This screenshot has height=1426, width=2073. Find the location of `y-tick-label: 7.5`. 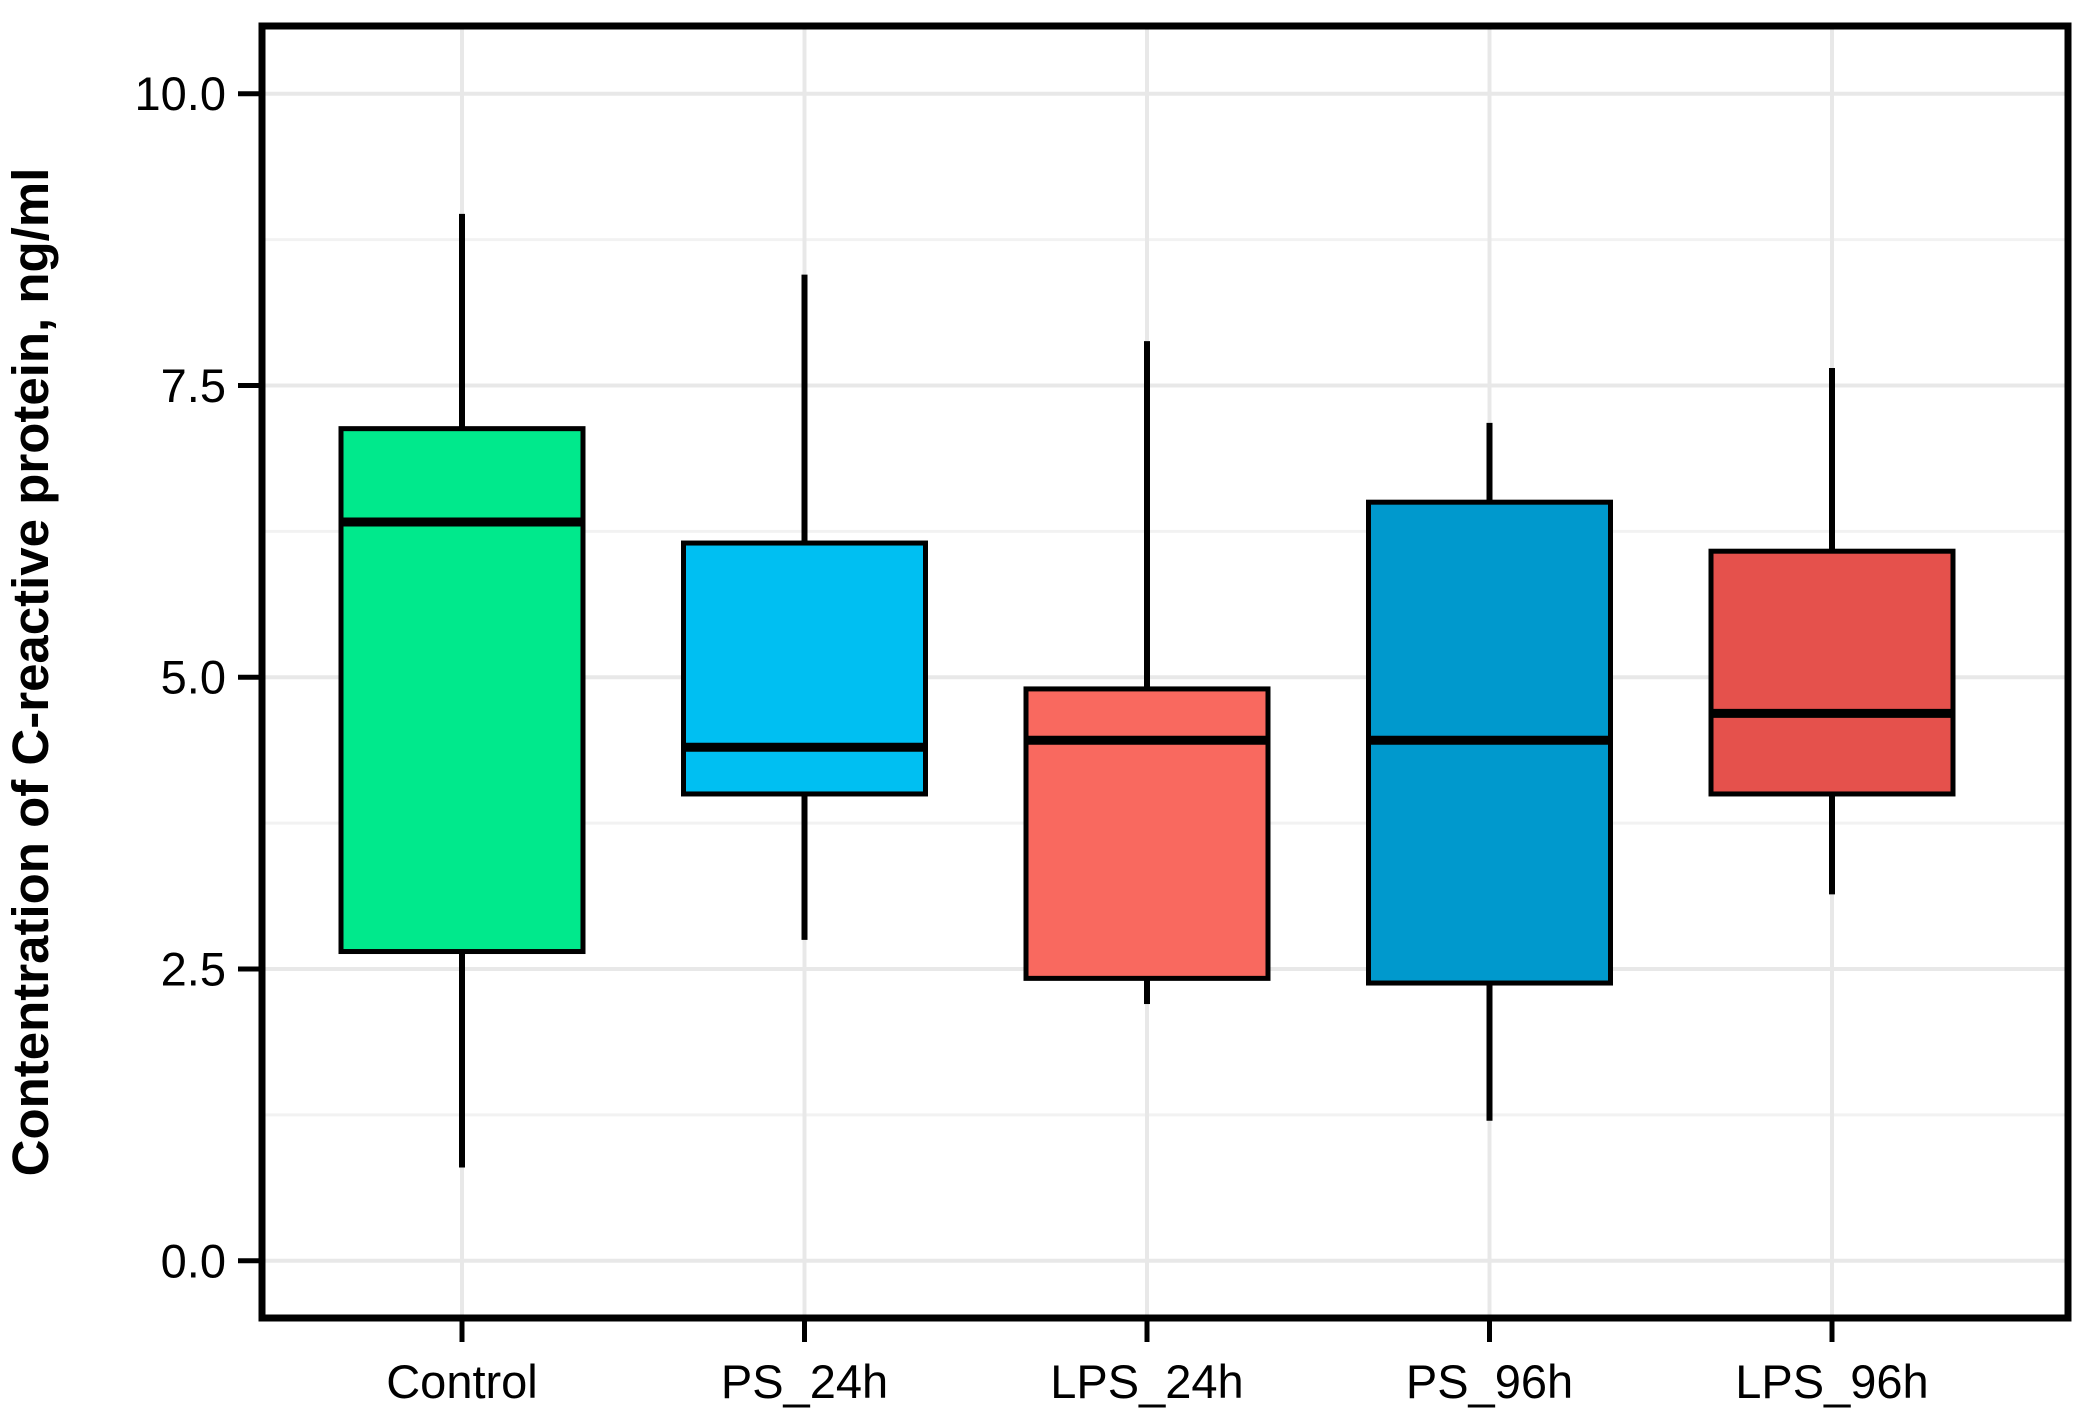

y-tick-label: 7.5 is located at coordinates (193, 385).